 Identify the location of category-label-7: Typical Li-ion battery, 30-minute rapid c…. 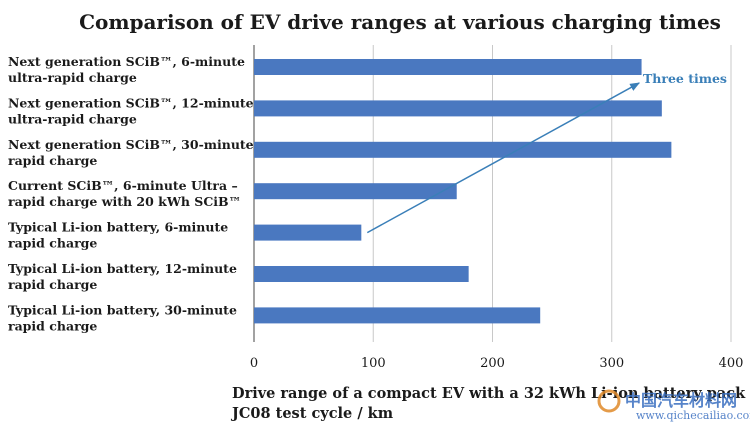
(122, 317).